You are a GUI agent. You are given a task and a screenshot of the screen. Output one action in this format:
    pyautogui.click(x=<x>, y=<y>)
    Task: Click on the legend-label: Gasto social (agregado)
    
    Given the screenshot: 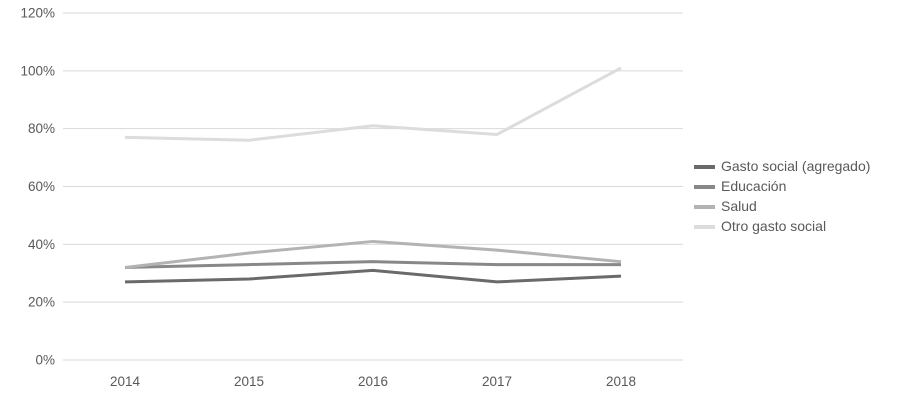 What is the action you would take?
    pyautogui.click(x=796, y=166)
    